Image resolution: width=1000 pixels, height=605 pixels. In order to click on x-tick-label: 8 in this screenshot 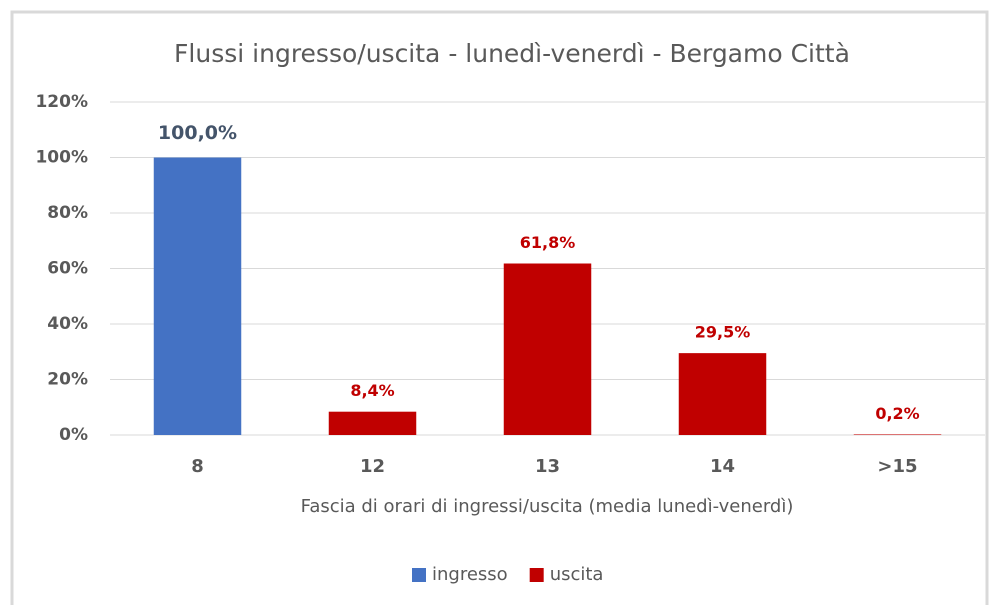, I will do `click(197, 466)`.